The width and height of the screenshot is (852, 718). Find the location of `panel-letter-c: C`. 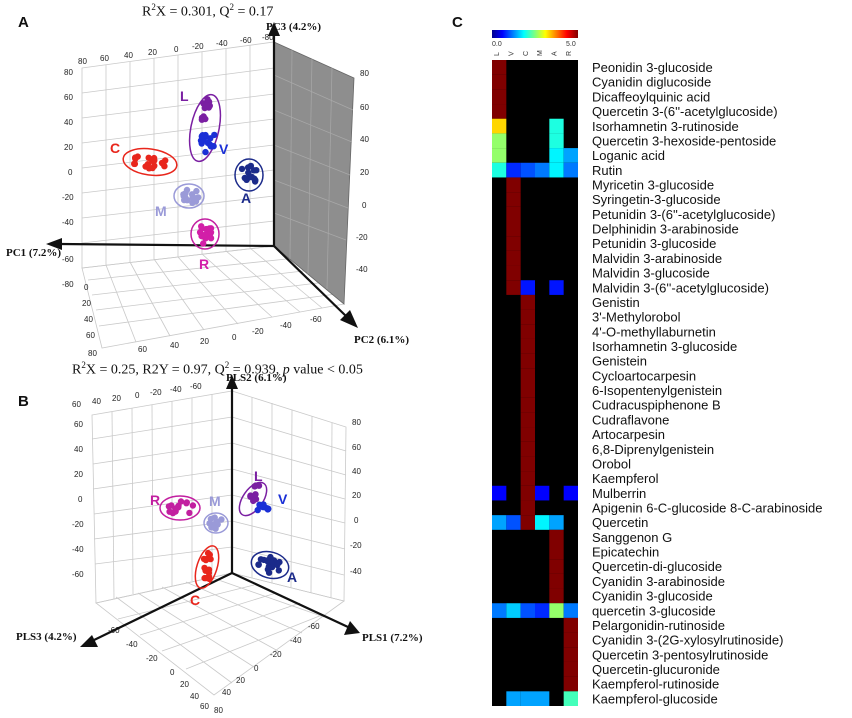

panel-letter-c: C is located at coordinates (457, 22).